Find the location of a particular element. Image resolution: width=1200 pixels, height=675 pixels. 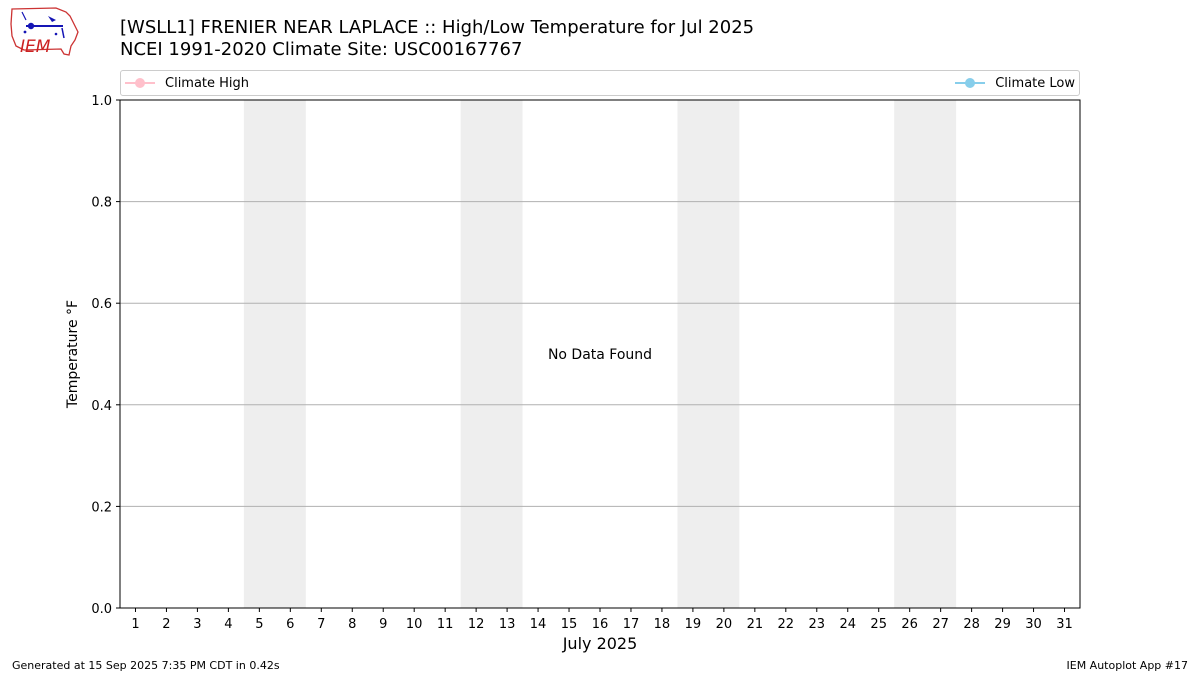

y-tick-label: 0.2 is located at coordinates (101, 507).